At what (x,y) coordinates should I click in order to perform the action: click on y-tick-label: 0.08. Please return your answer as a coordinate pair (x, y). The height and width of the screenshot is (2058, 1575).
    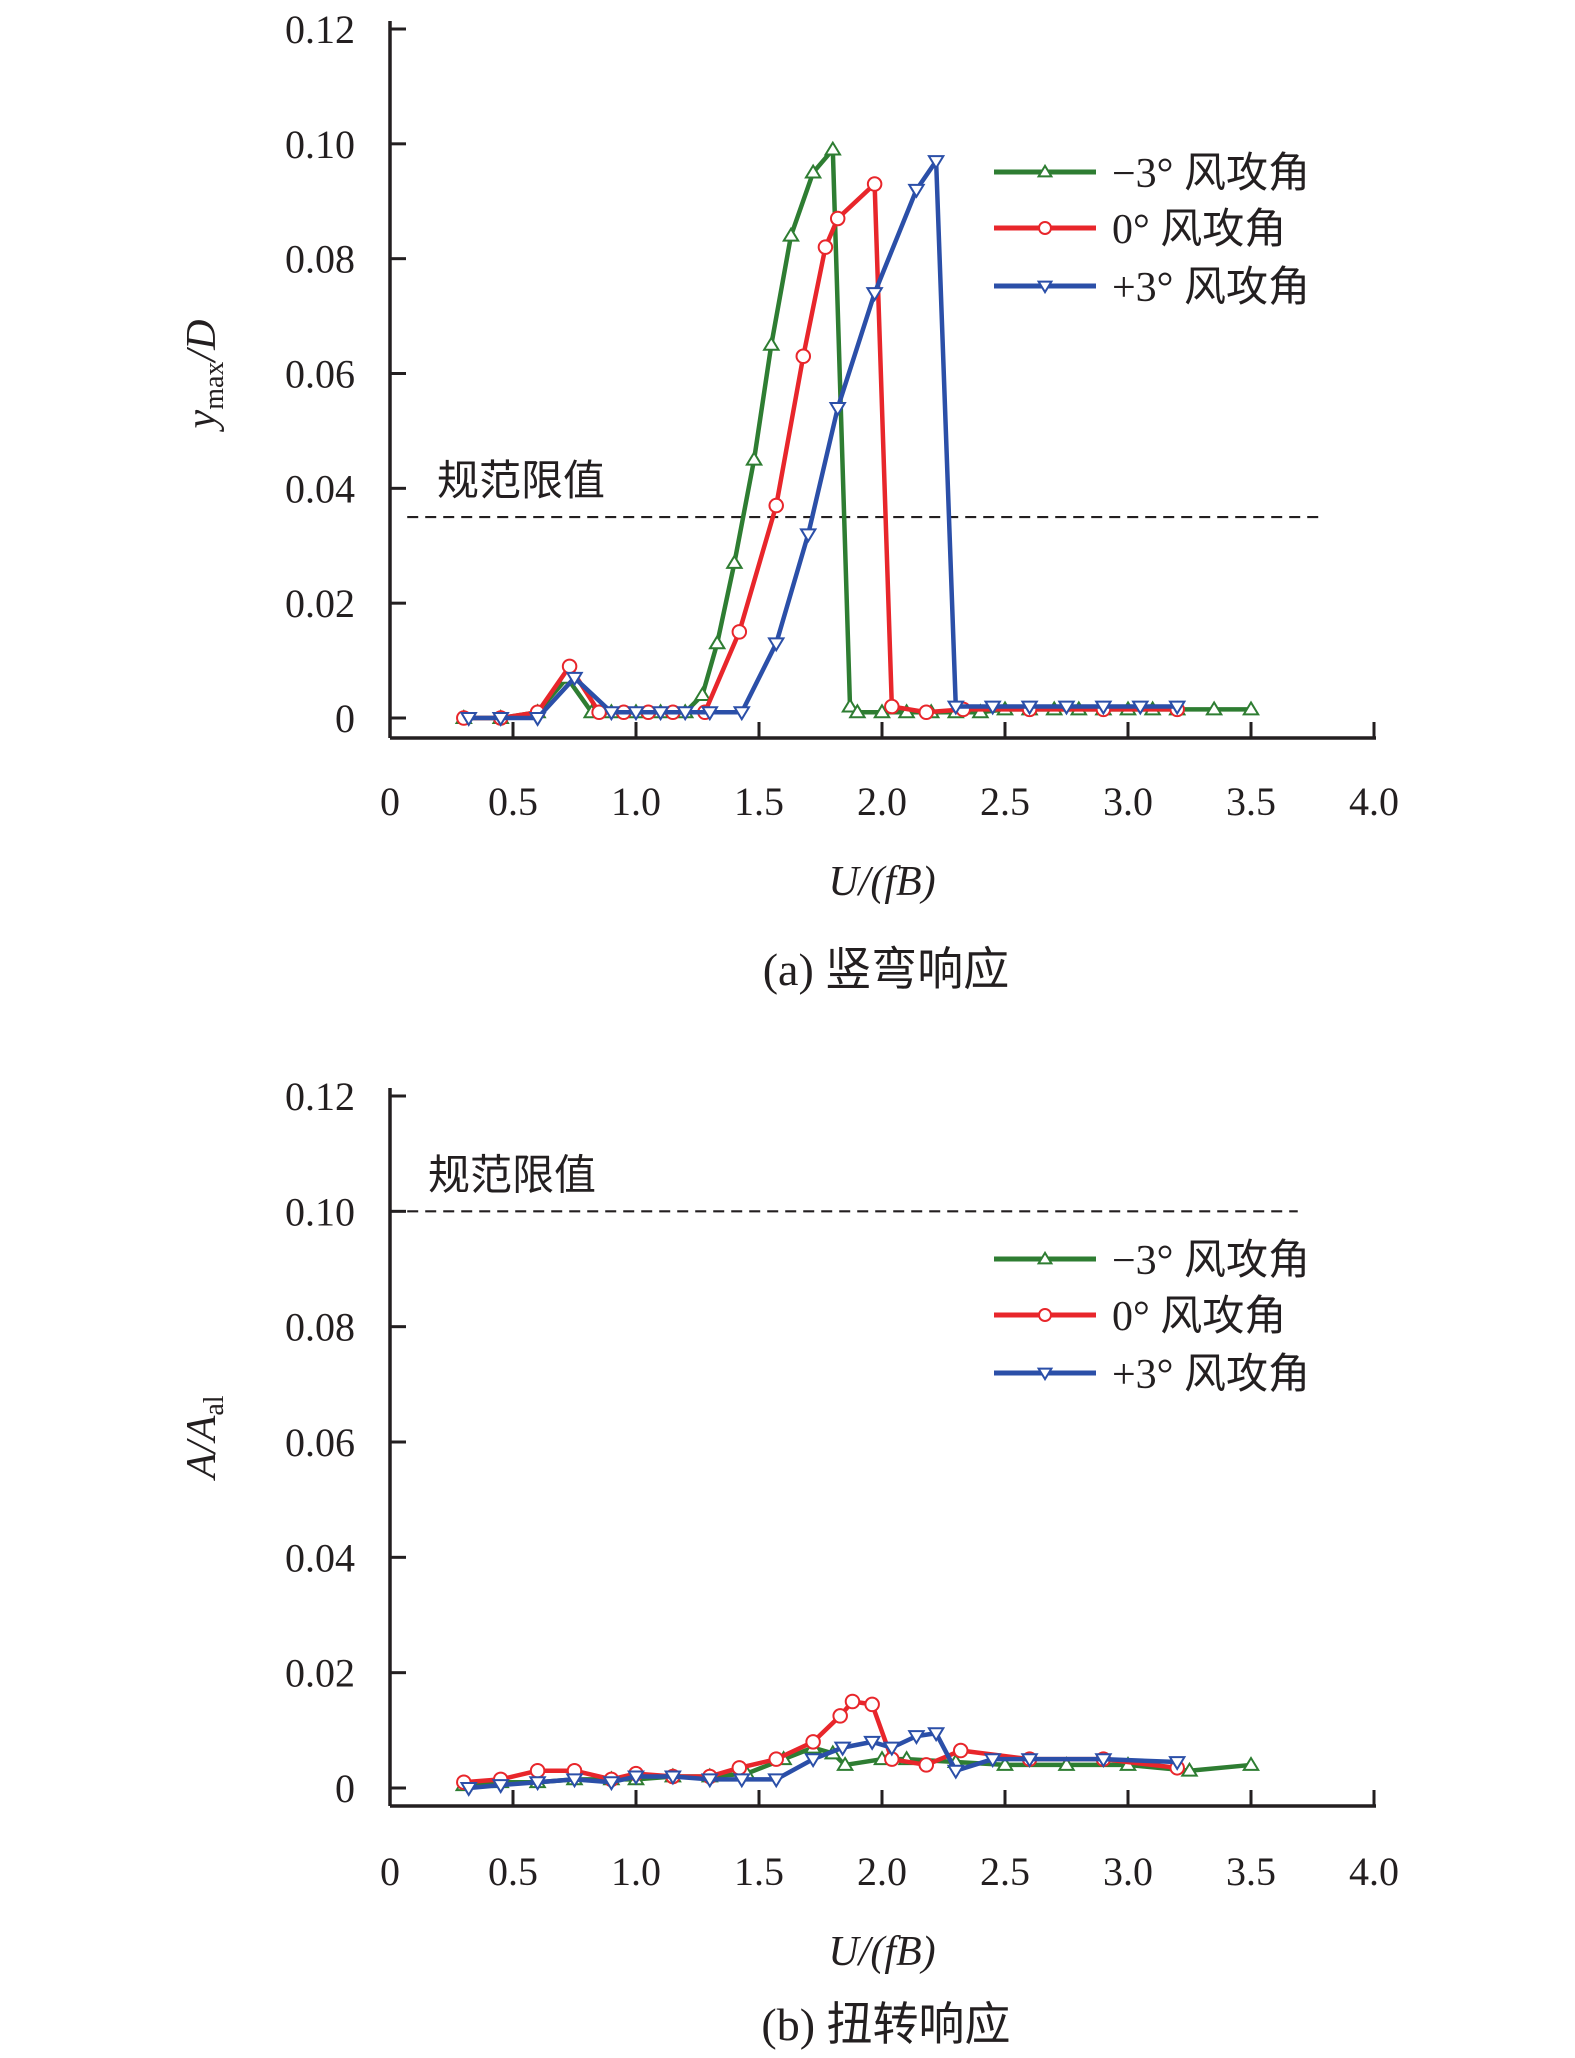
    Looking at the image, I should click on (320, 259).